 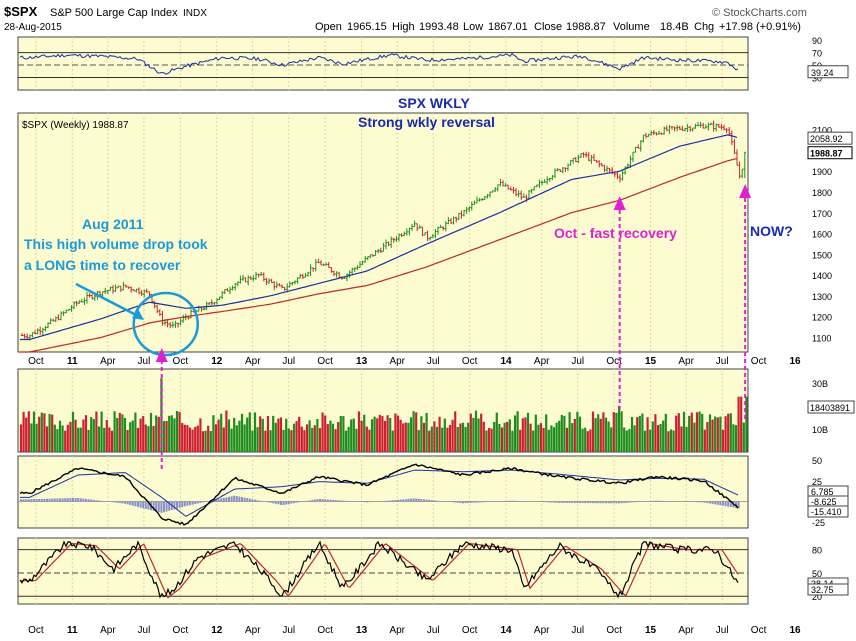 I want to click on quote-volume-label: Volume, so click(x=631, y=27).